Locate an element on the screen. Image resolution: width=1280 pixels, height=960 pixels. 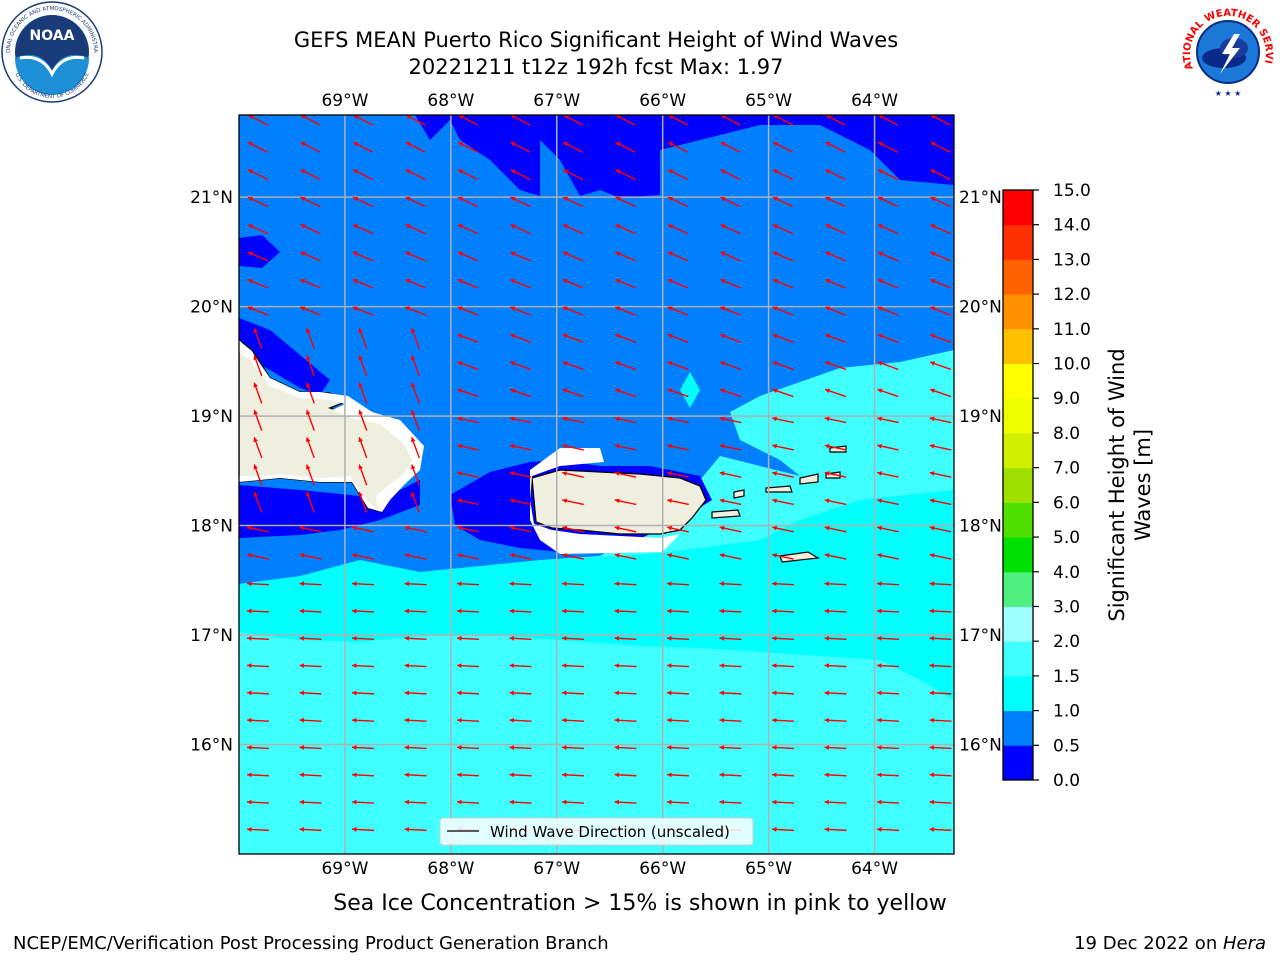
lat-tick-label: 21°N is located at coordinates (211, 198).